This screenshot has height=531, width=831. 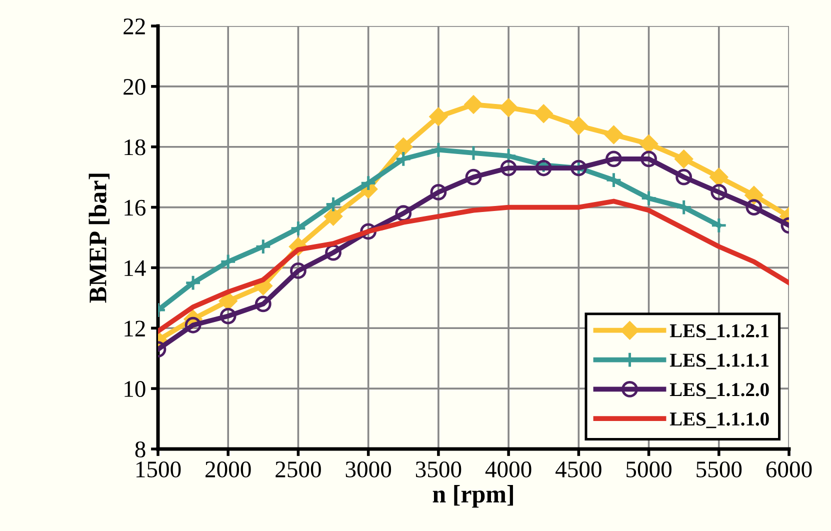 I want to click on y-tick-label: 14, so click(x=135, y=268).